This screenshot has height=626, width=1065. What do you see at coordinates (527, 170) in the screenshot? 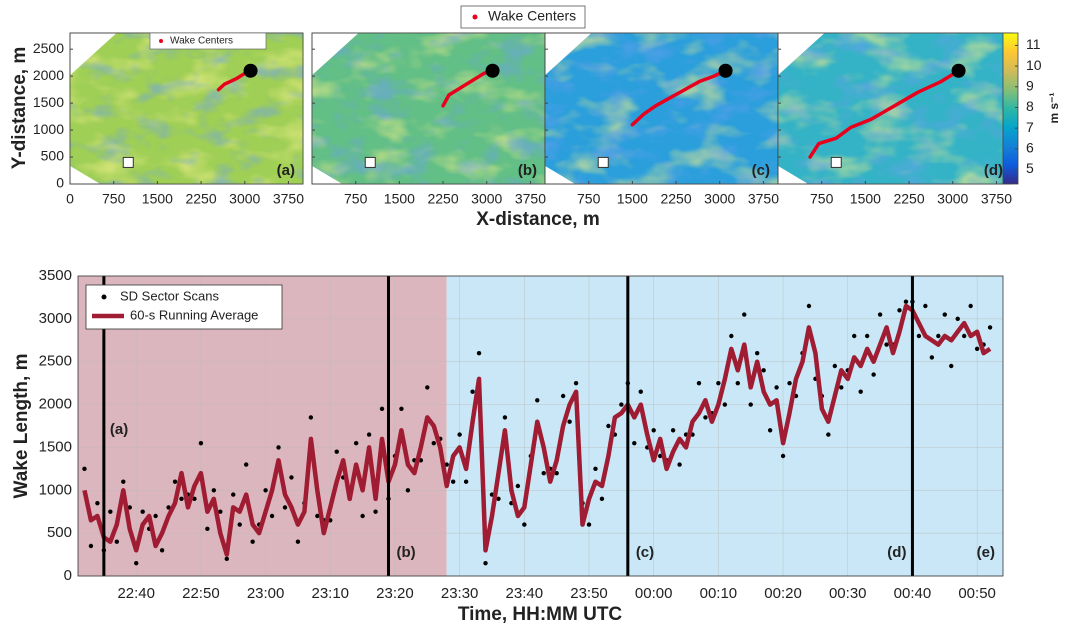
I see `panel-label: (b)` at bounding box center [527, 170].